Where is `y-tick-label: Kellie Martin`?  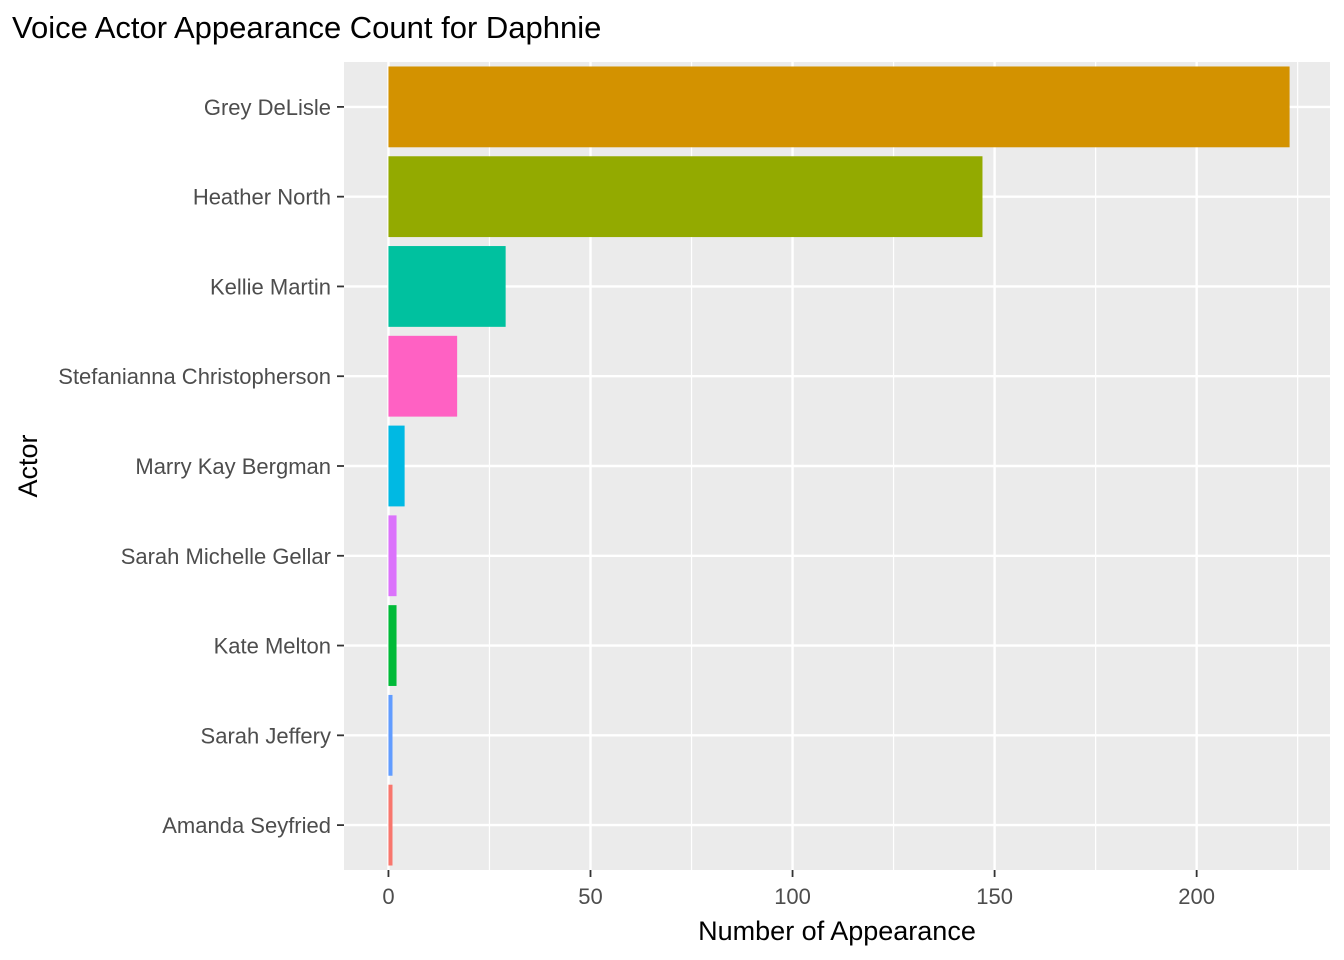 y-tick-label: Kellie Martin is located at coordinates (270, 286).